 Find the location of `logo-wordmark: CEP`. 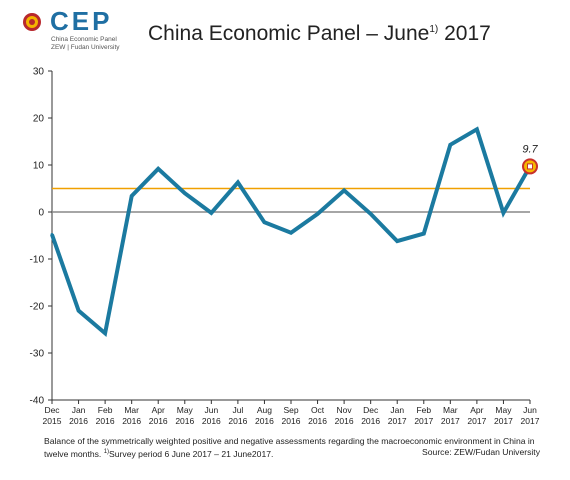

logo-wordmark: CEP is located at coordinates (81, 21).